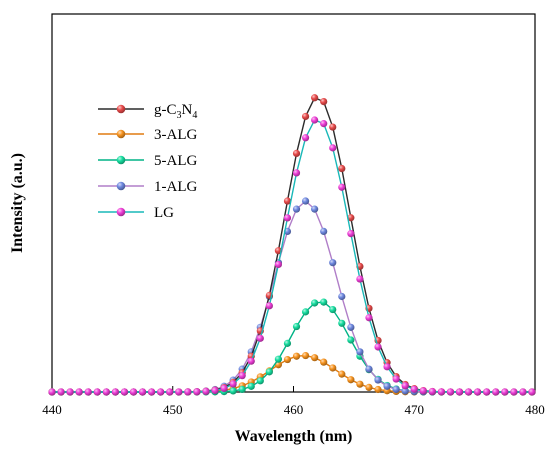 Image resolution: width=550 pixels, height=453 pixels. I want to click on legend-item-lg: LG, so click(136, 213).